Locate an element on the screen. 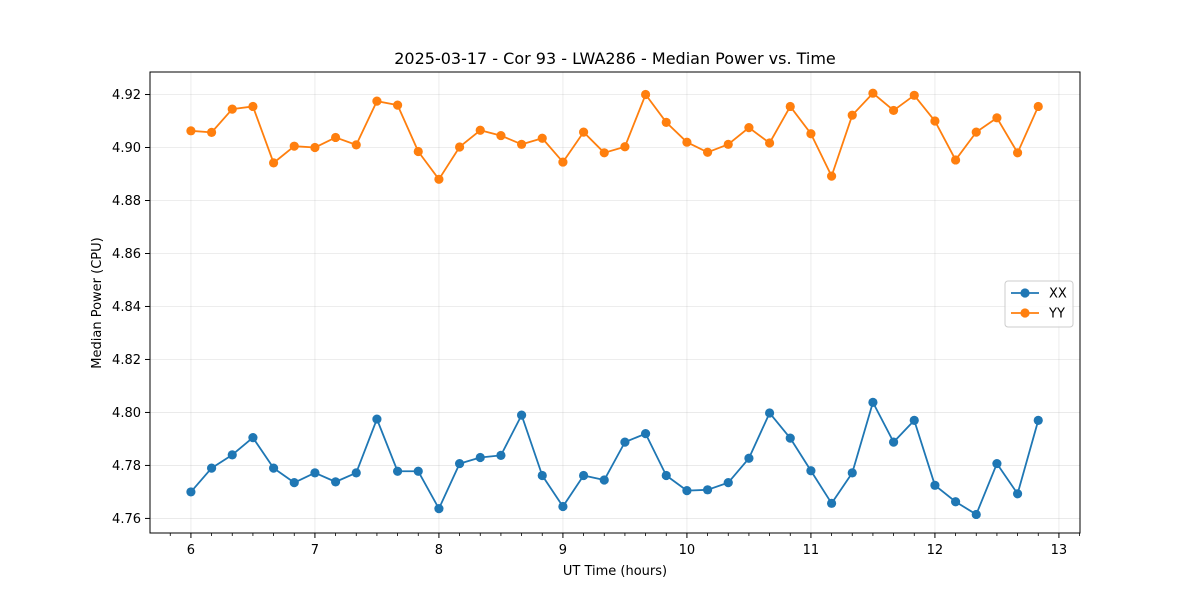  x-tick-label: 12 is located at coordinates (935, 550).